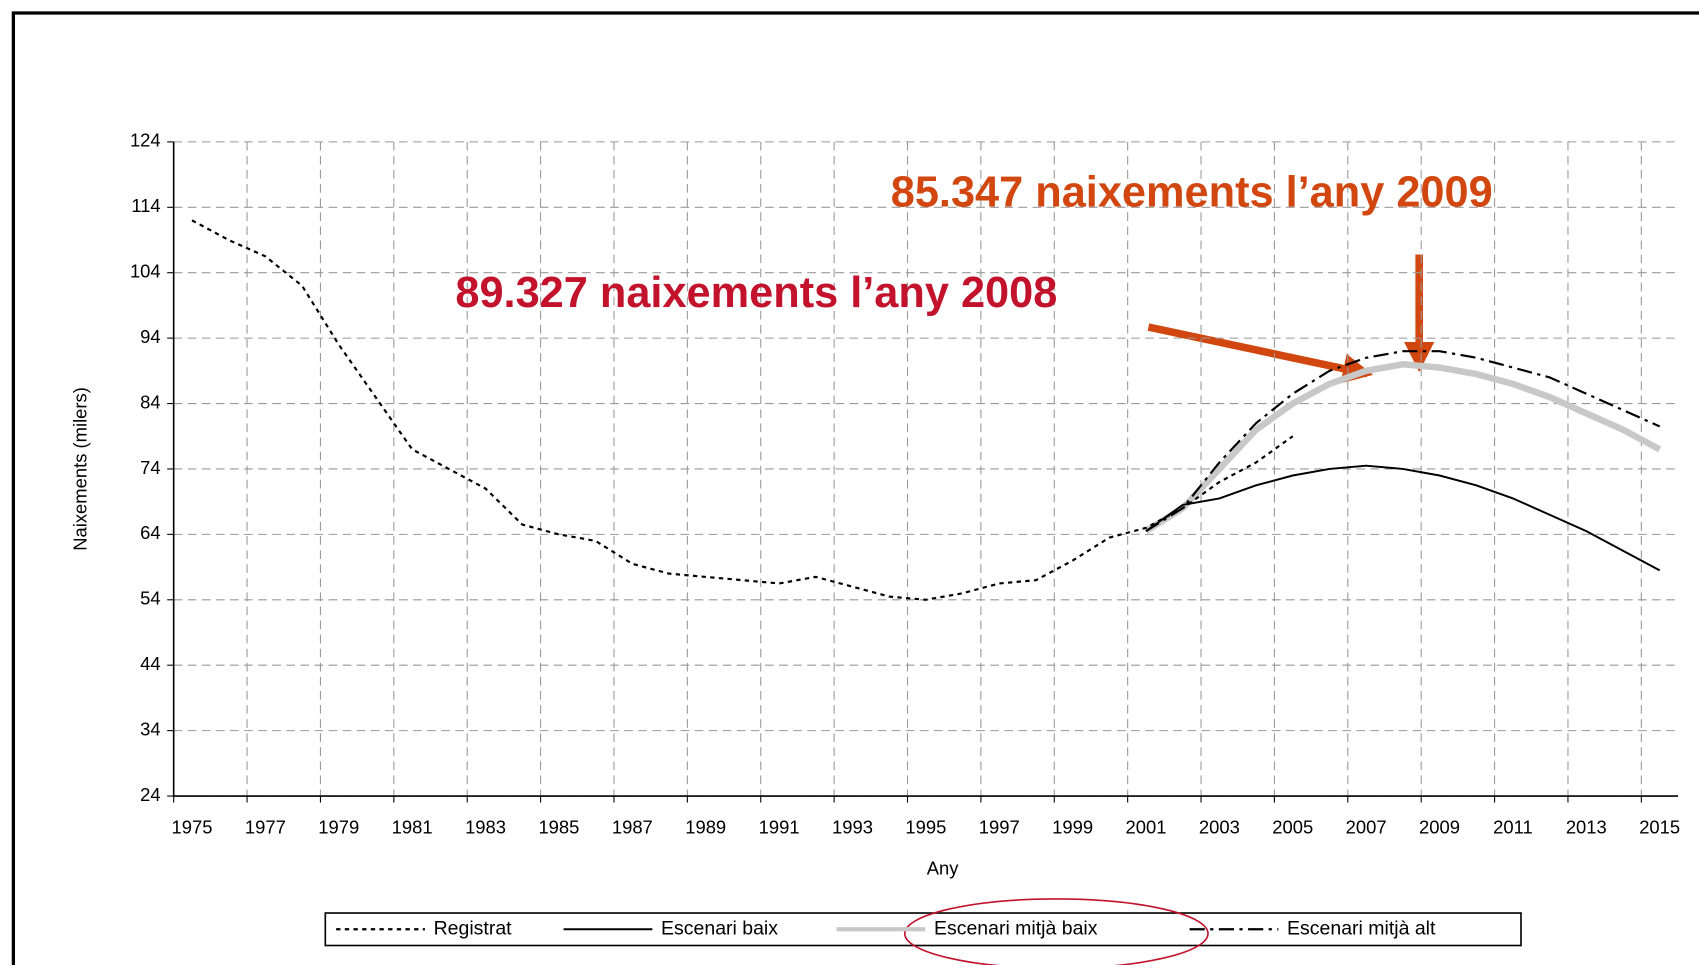 This screenshot has width=1699, height=965. What do you see at coordinates (779, 826) in the screenshot?
I see `x-tick-label: 1991` at bounding box center [779, 826].